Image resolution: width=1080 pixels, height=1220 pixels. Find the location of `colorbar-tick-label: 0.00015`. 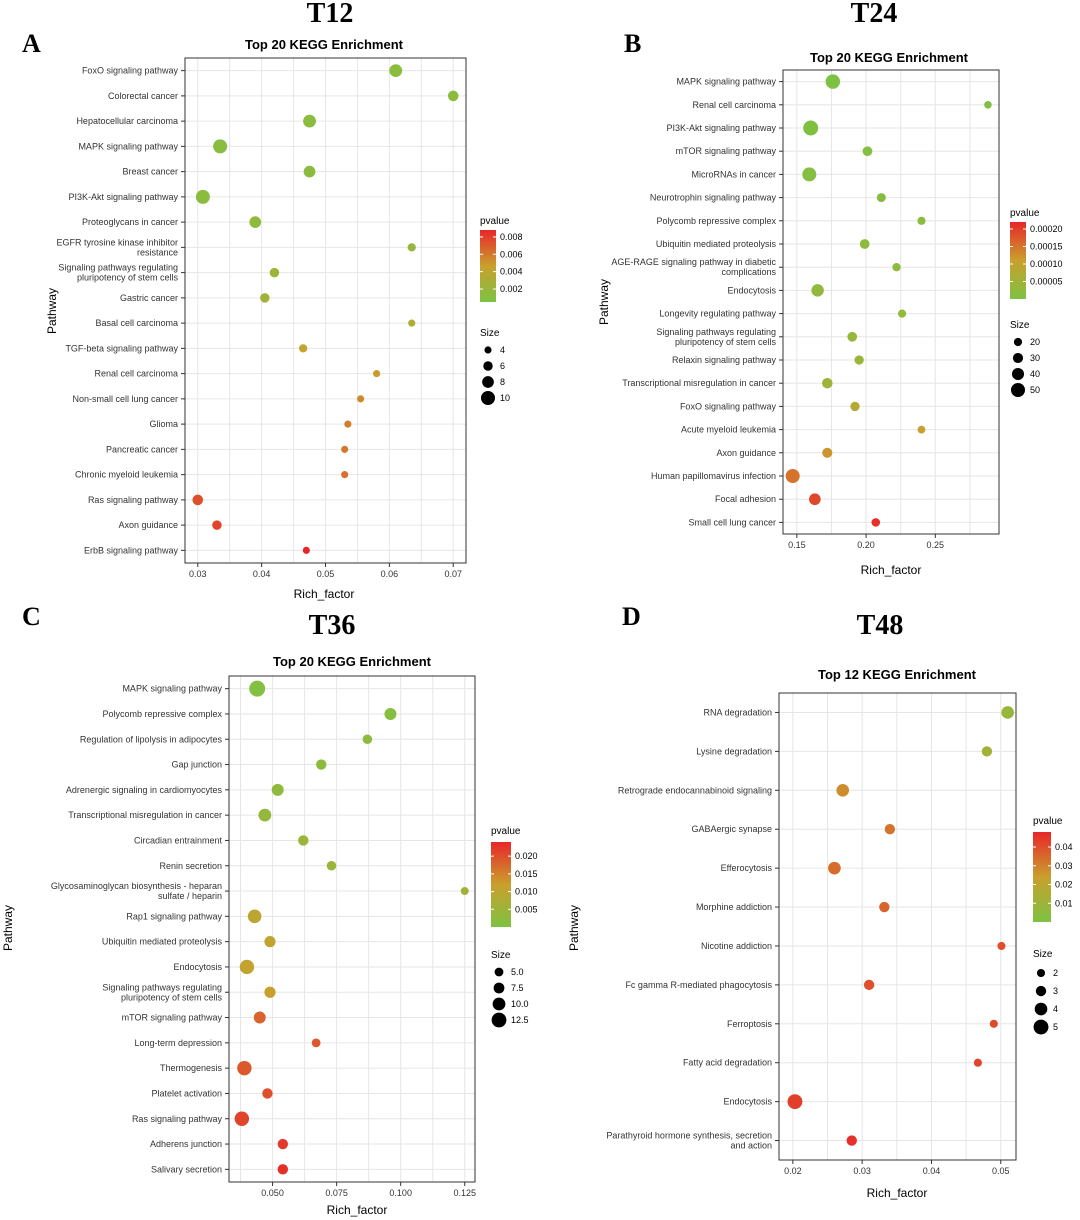

colorbar-tick-label: 0.00015 is located at coordinates (1046, 247).